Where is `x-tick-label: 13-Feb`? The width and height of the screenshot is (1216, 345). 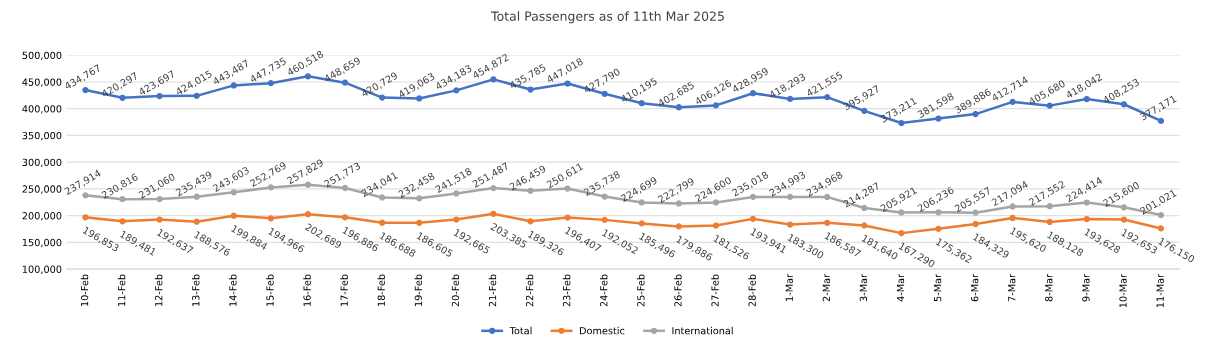
x-tick-label: 13-Feb is located at coordinates (195, 290).